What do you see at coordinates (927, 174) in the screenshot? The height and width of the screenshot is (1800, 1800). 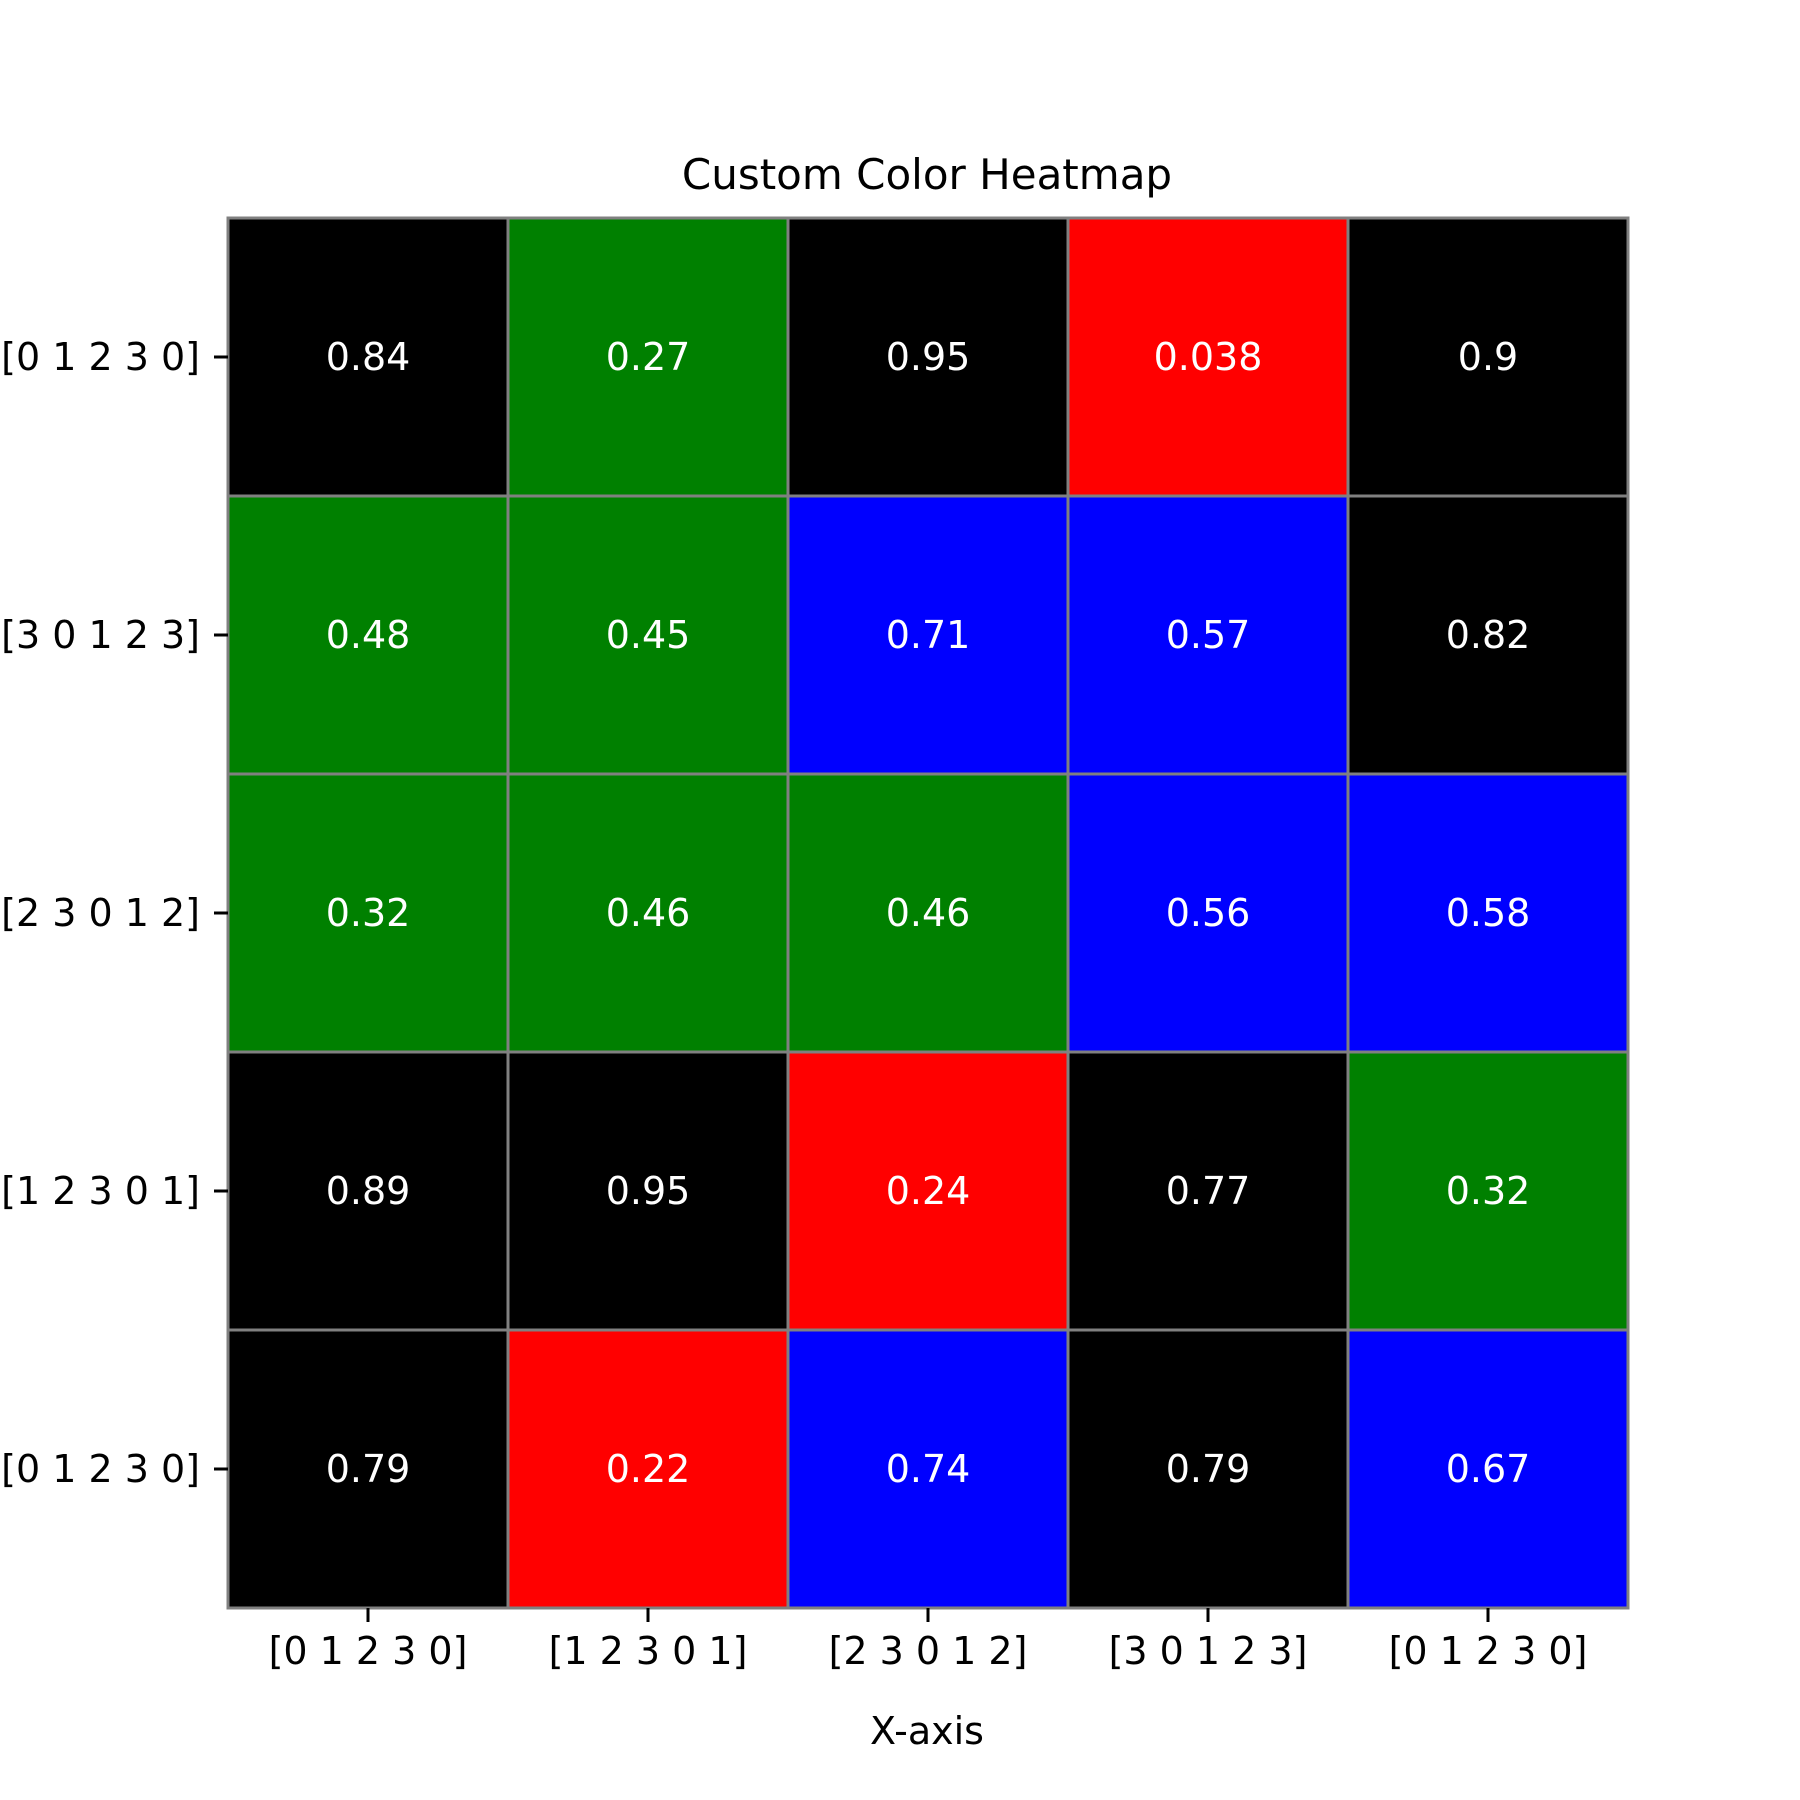 I see `chart-title: Custom Color Heatmap` at bounding box center [927, 174].